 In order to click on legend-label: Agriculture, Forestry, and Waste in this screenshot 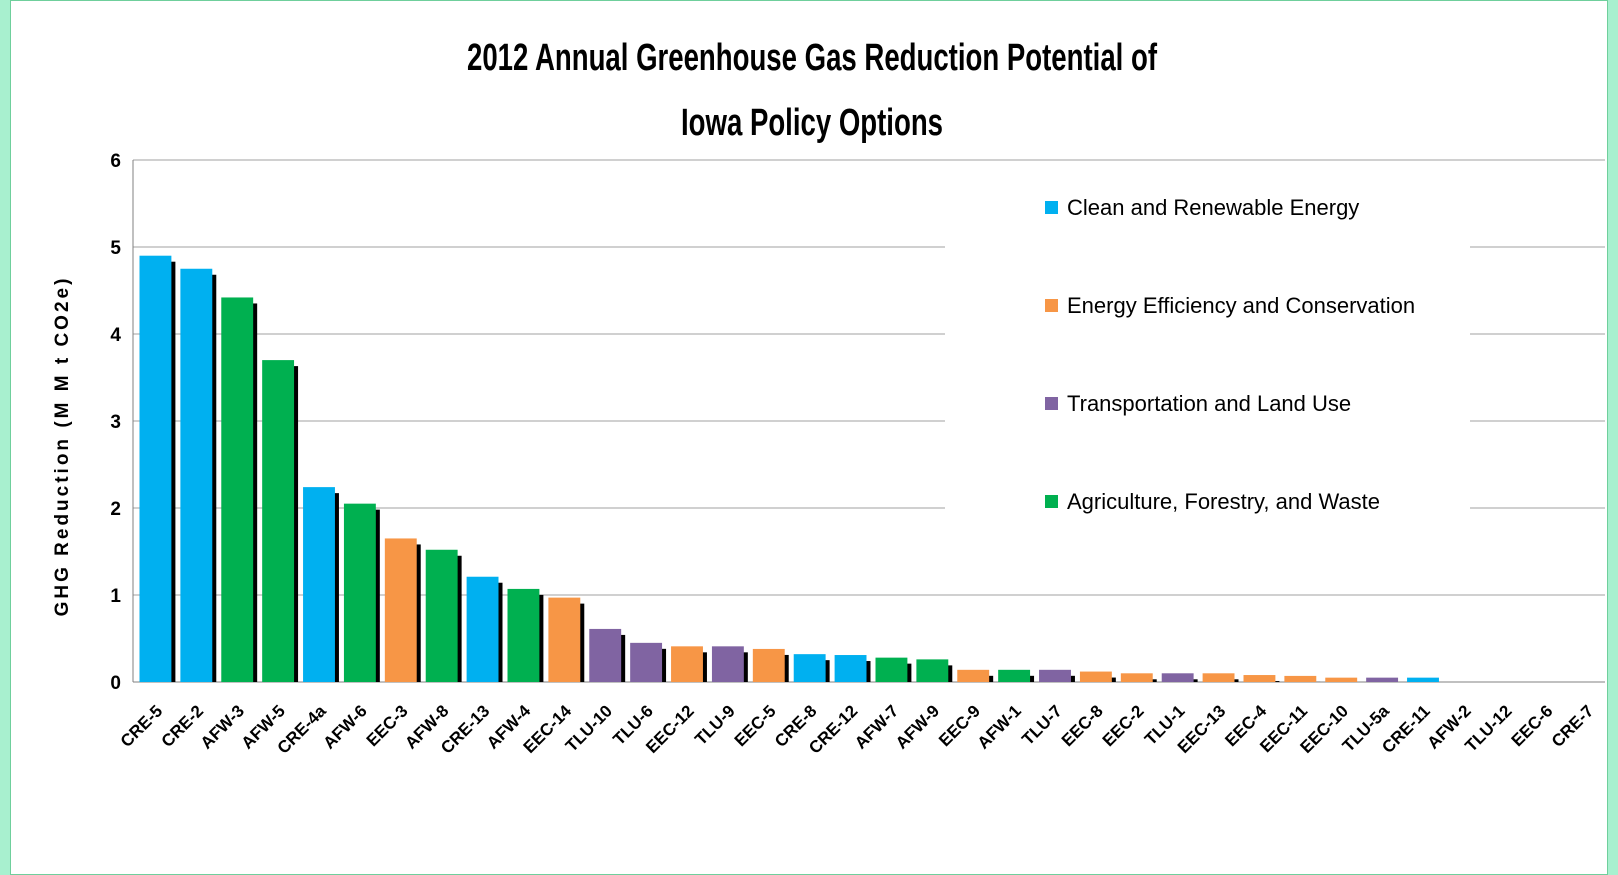, I will do `click(1223, 501)`.